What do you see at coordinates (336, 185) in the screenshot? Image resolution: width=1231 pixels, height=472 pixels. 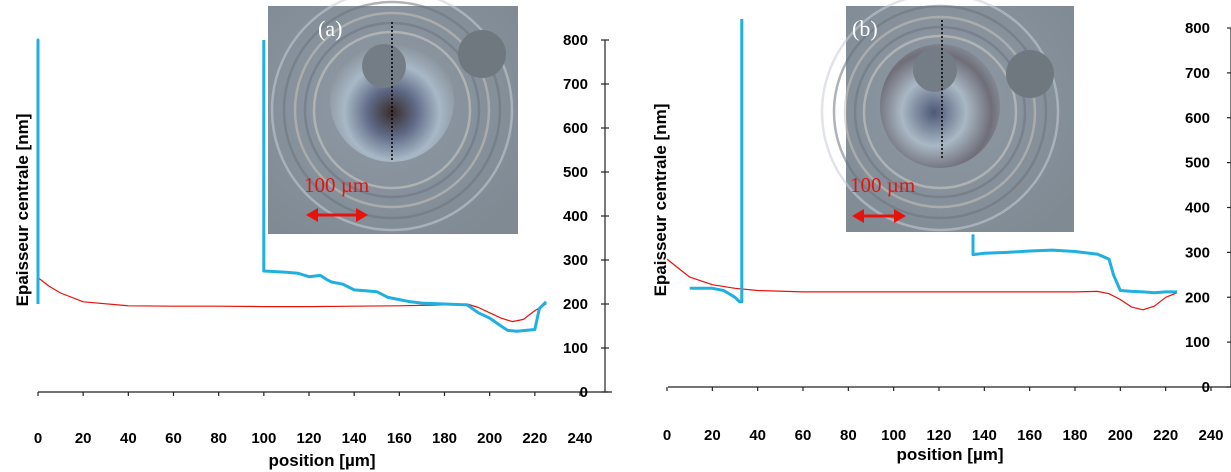 I see `scale-bar-label-a: 100 µm` at bounding box center [336, 185].